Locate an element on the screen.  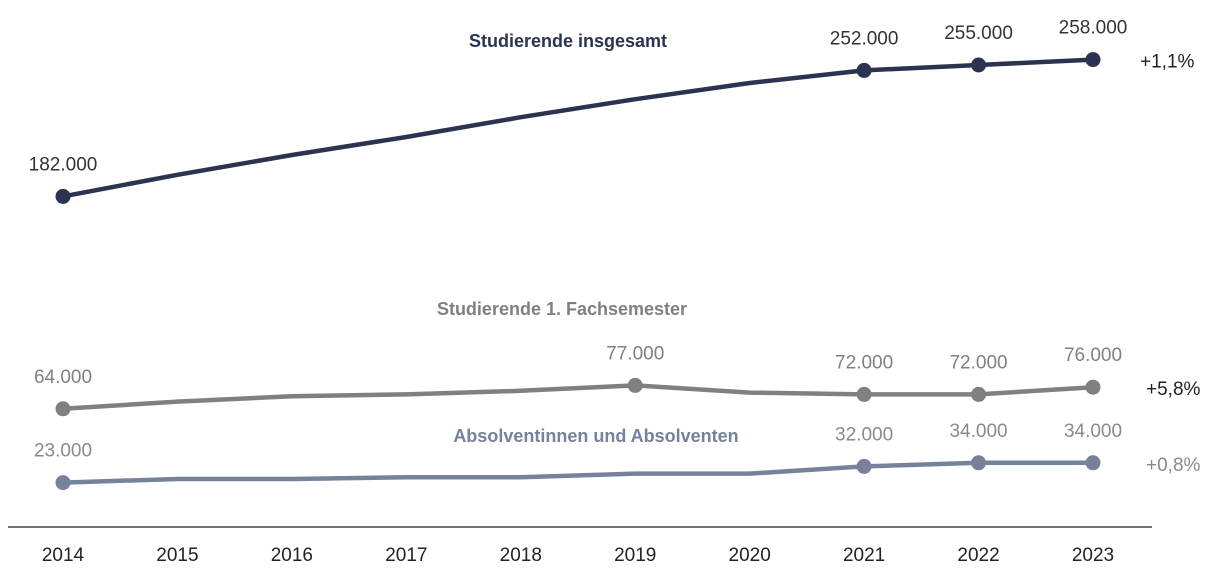
x-tick-label: 2018 is located at coordinates (521, 555).